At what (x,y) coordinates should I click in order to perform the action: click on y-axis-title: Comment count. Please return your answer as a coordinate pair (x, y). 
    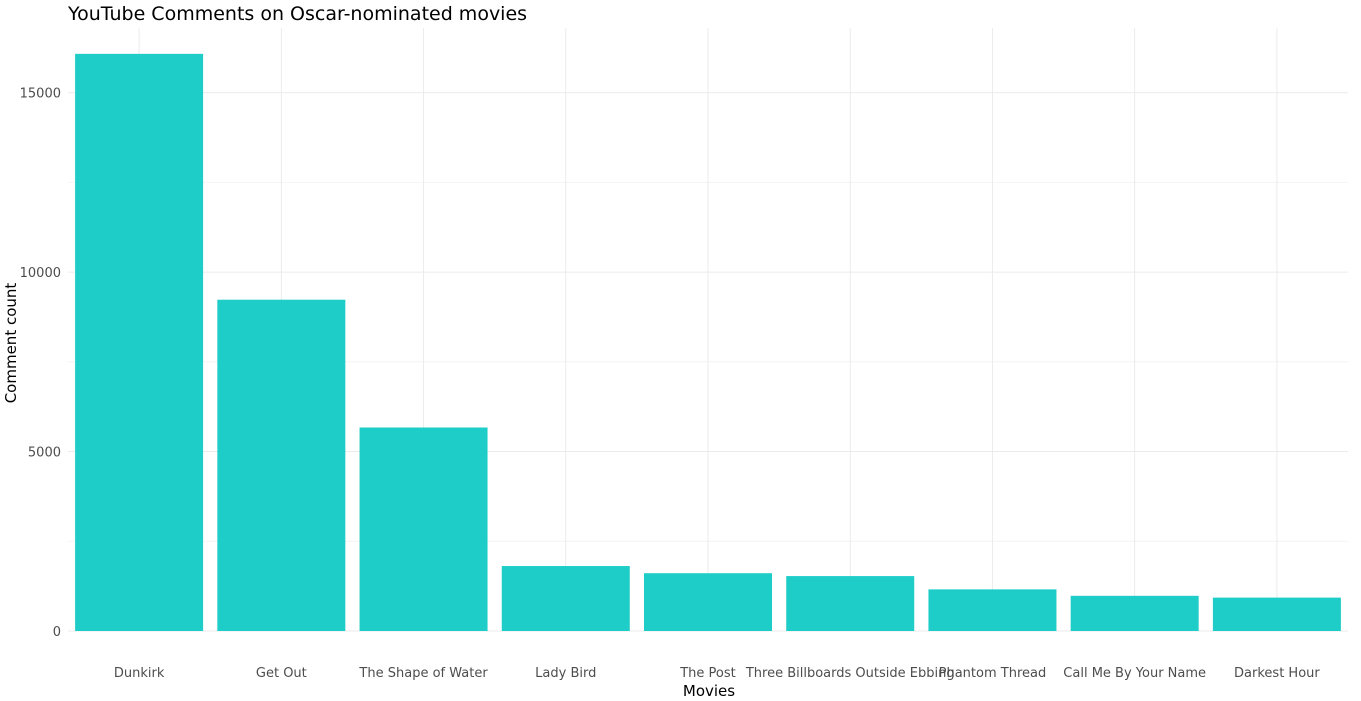
    Looking at the image, I should click on (11, 343).